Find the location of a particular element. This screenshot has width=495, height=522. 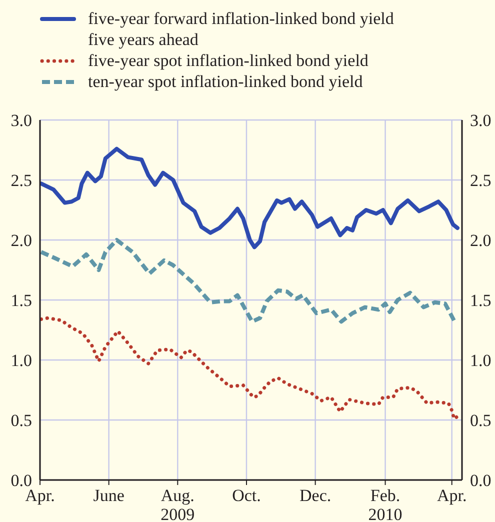

x-tick-label: Oct. is located at coordinates (246, 495).